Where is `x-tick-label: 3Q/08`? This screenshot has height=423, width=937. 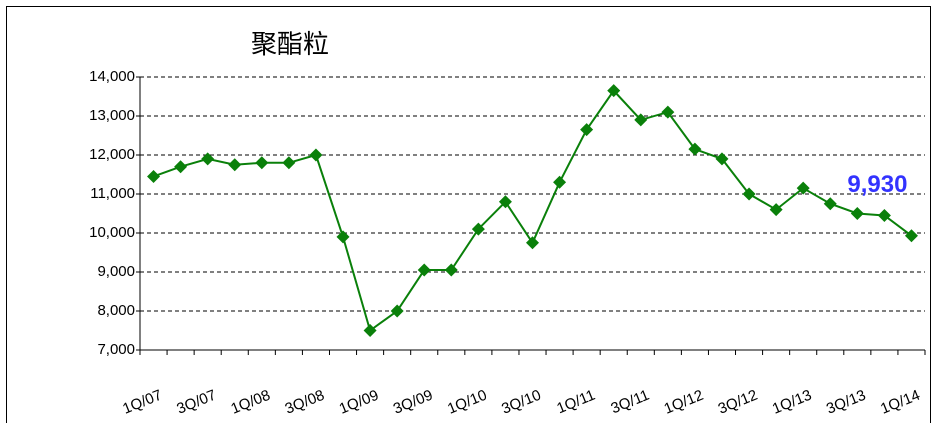
x-tick-label: 3Q/08 is located at coordinates (305, 402).